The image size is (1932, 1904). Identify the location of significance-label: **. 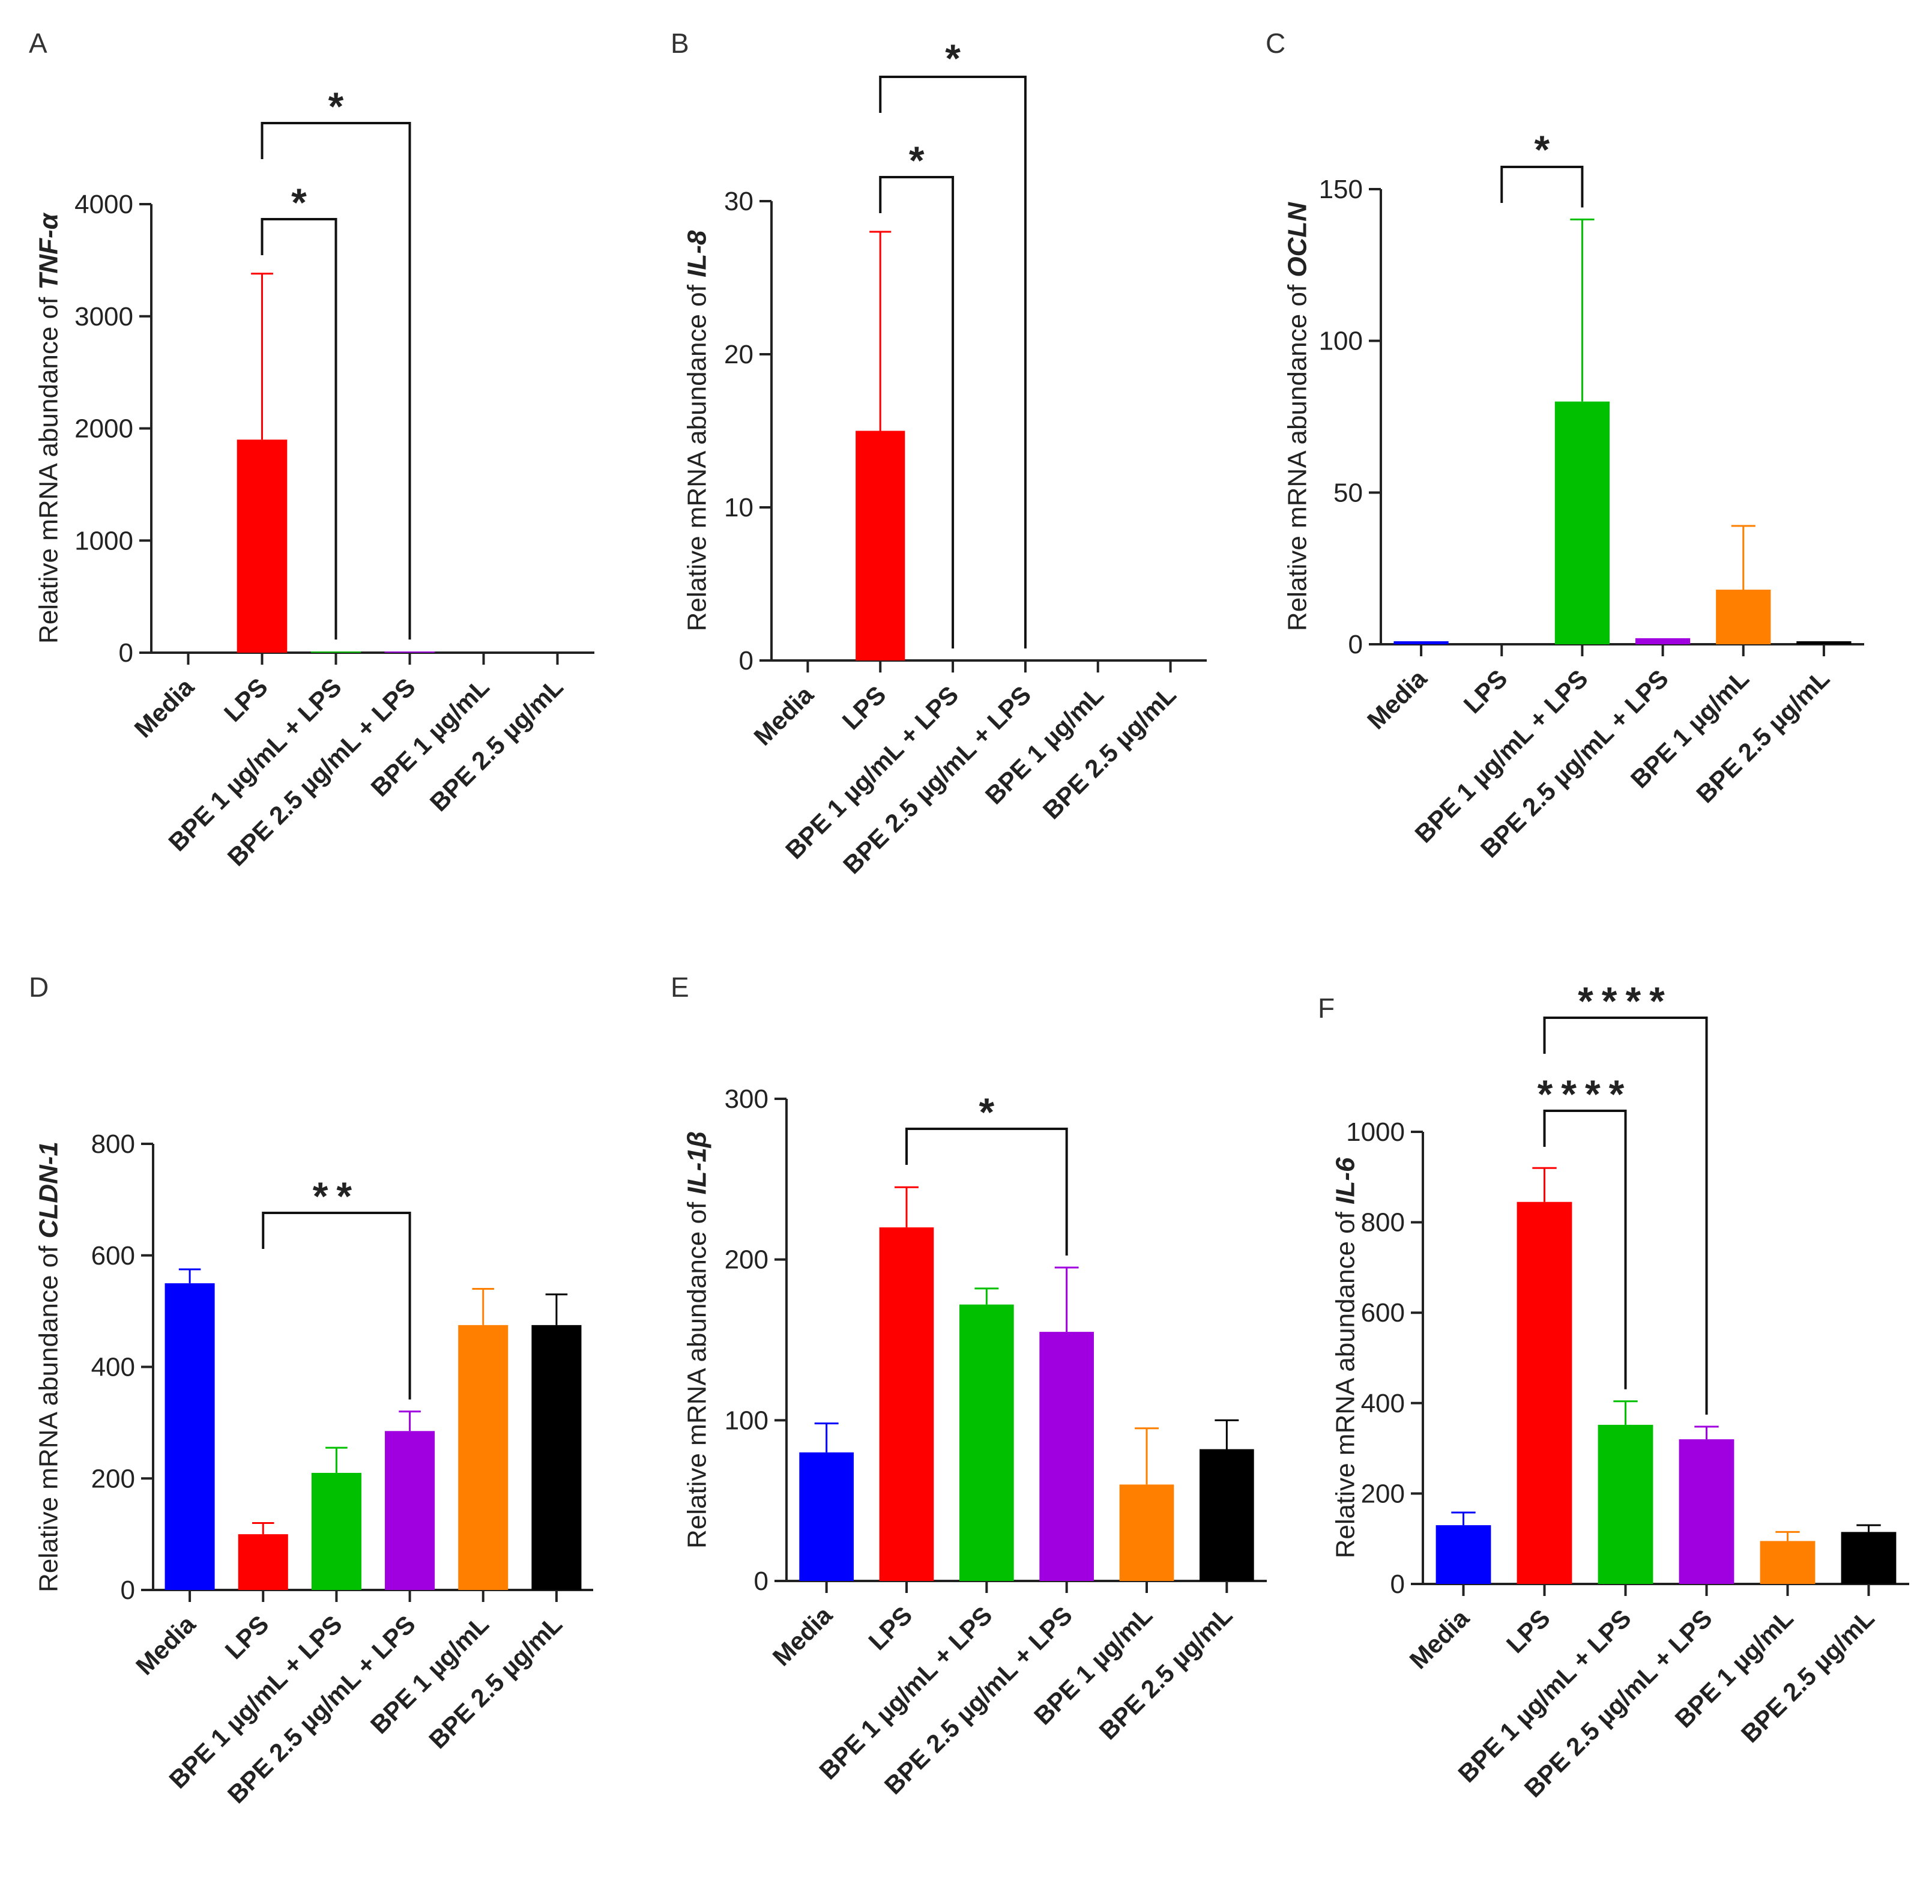
(336, 1196).